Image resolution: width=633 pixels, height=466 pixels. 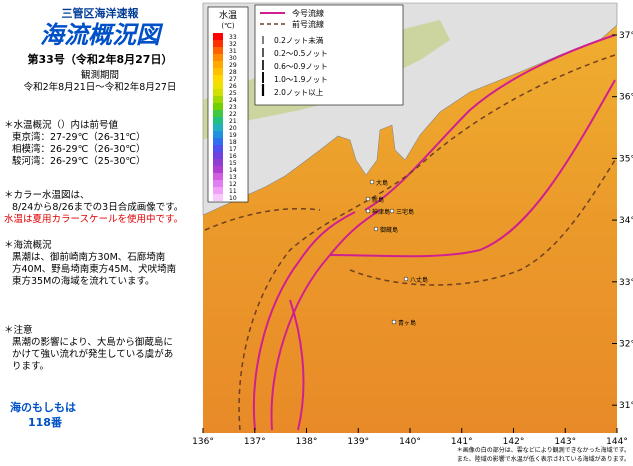 I want to click on section-line: 東京湾：27-29℃（26-31℃）, so click(x=79, y=137).